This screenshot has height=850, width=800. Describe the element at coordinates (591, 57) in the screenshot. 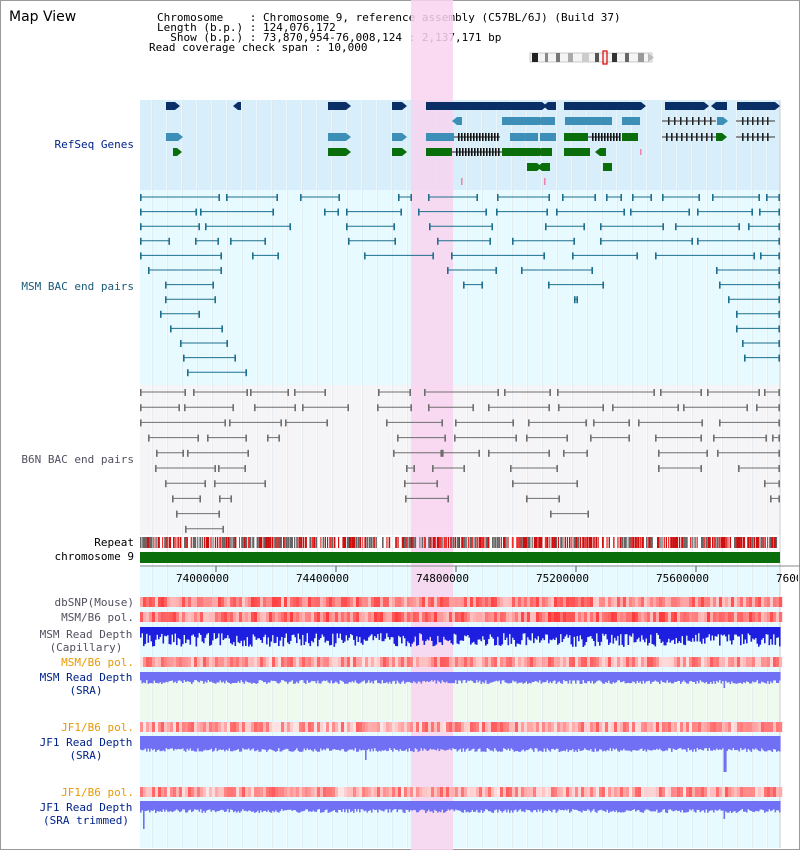

I see `chromosome-ideogram` at that location.